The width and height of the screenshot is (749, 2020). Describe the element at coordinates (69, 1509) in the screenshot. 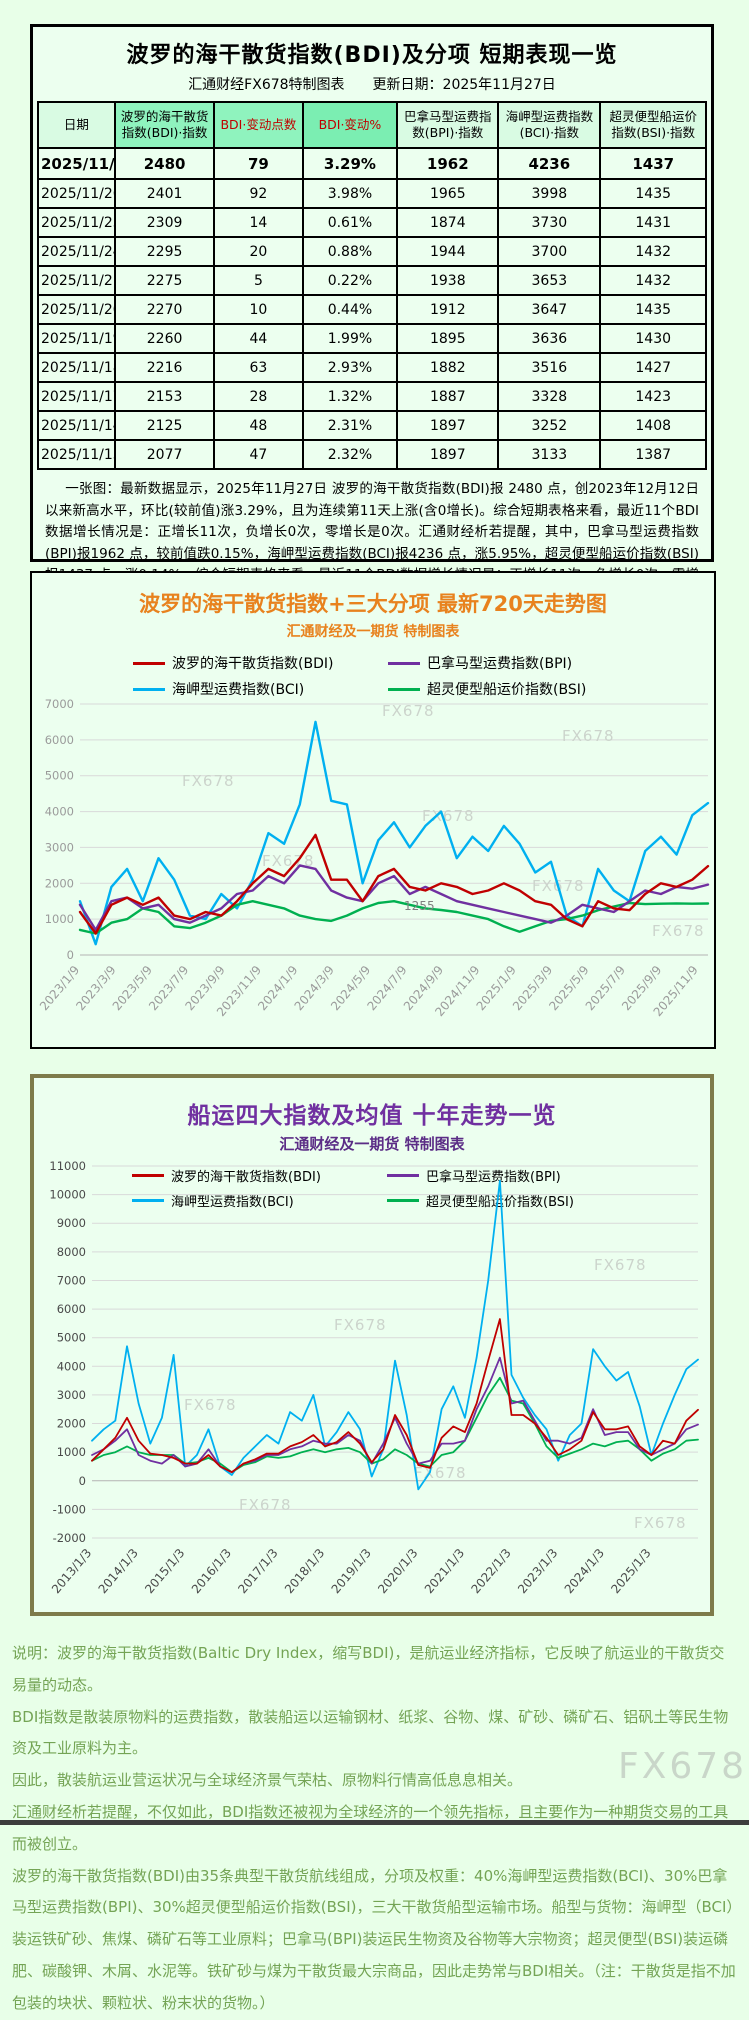

I see `y-axis-label: -1000` at that location.